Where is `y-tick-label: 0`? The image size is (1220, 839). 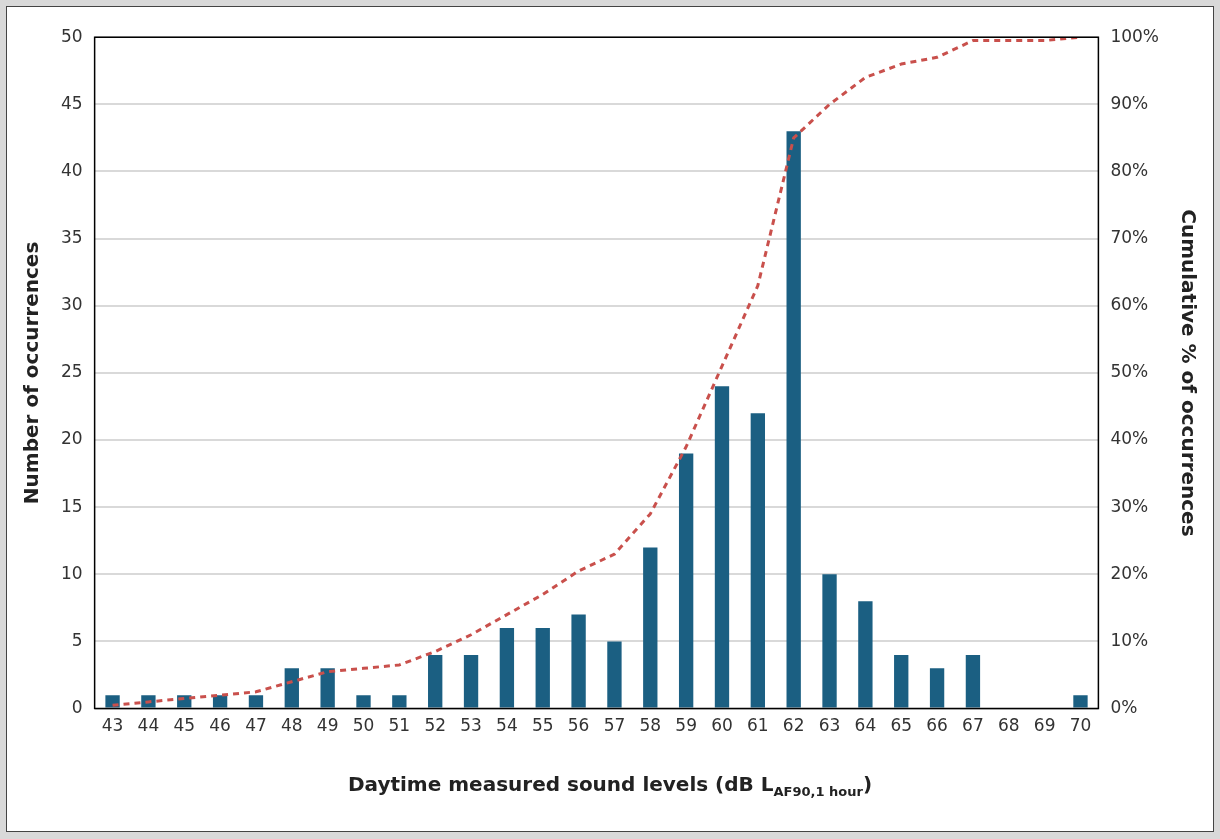
y-tick-label: 0 is located at coordinates (77, 707).